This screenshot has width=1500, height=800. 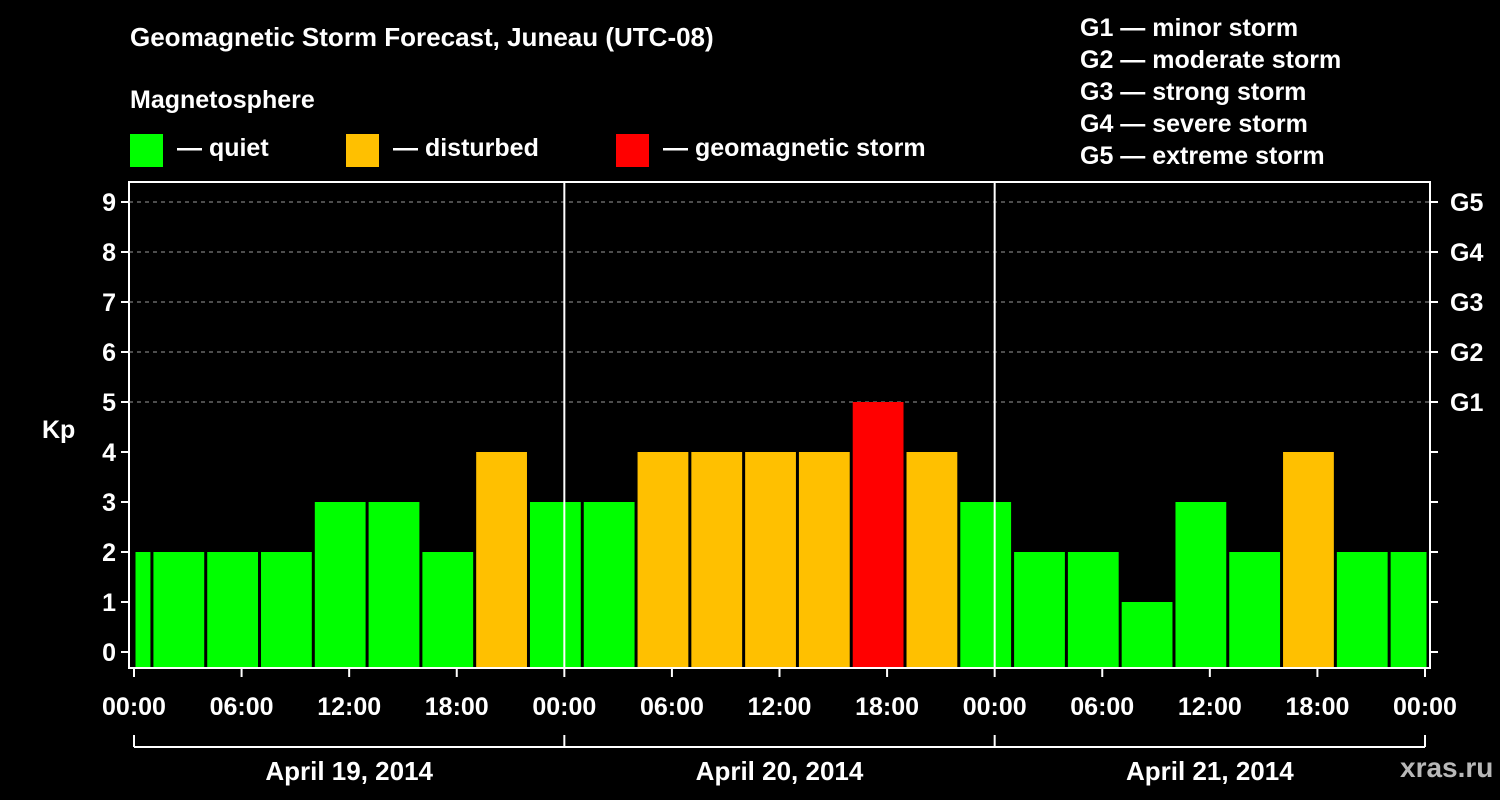 What do you see at coordinates (1466, 403) in the screenshot?
I see `storm-level-tick-label: G1` at bounding box center [1466, 403].